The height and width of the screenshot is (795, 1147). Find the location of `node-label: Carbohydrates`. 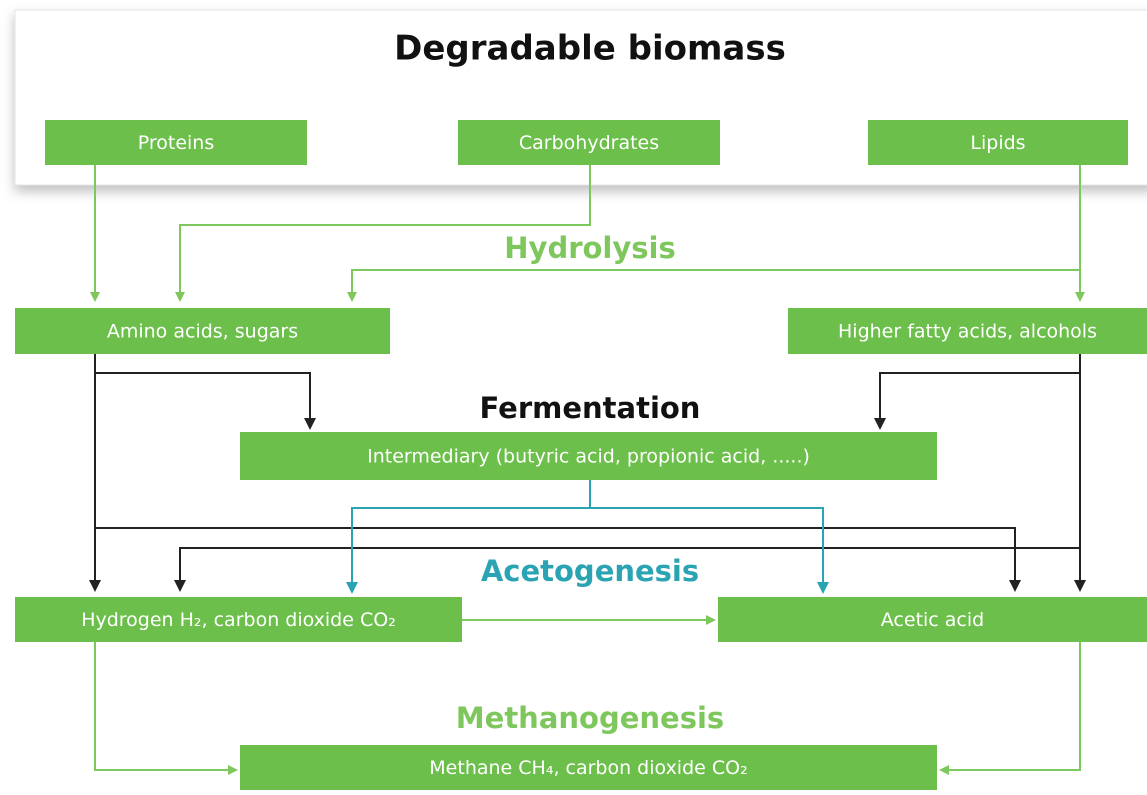

node-label: Carbohydrates is located at coordinates (589, 143).